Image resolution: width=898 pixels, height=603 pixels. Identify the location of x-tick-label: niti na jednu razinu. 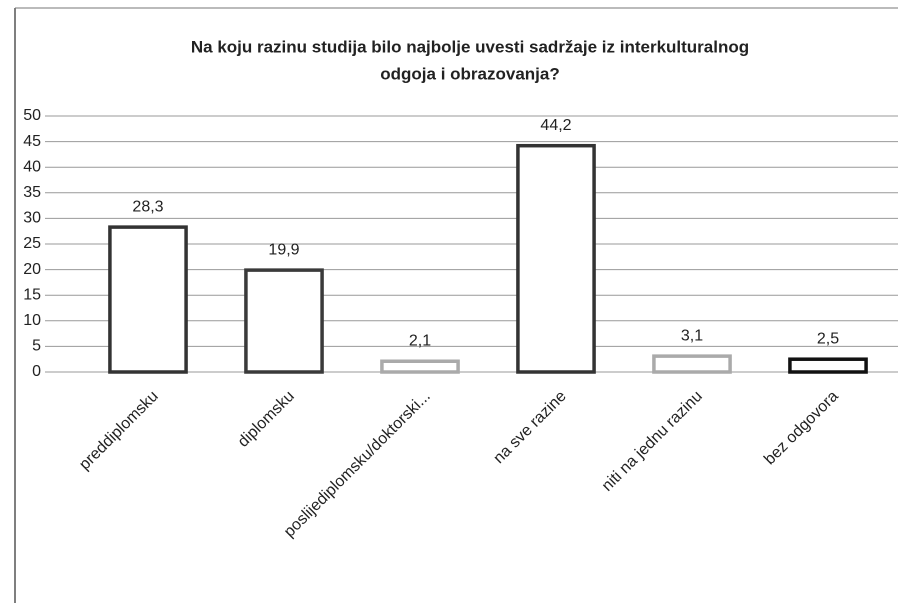
(652, 441).